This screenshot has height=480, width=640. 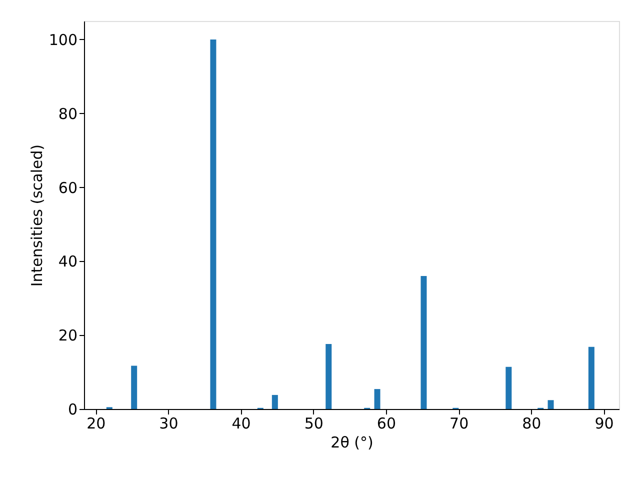 What do you see at coordinates (314, 423) in the screenshot?
I see `x-tick-label: 50` at bounding box center [314, 423].